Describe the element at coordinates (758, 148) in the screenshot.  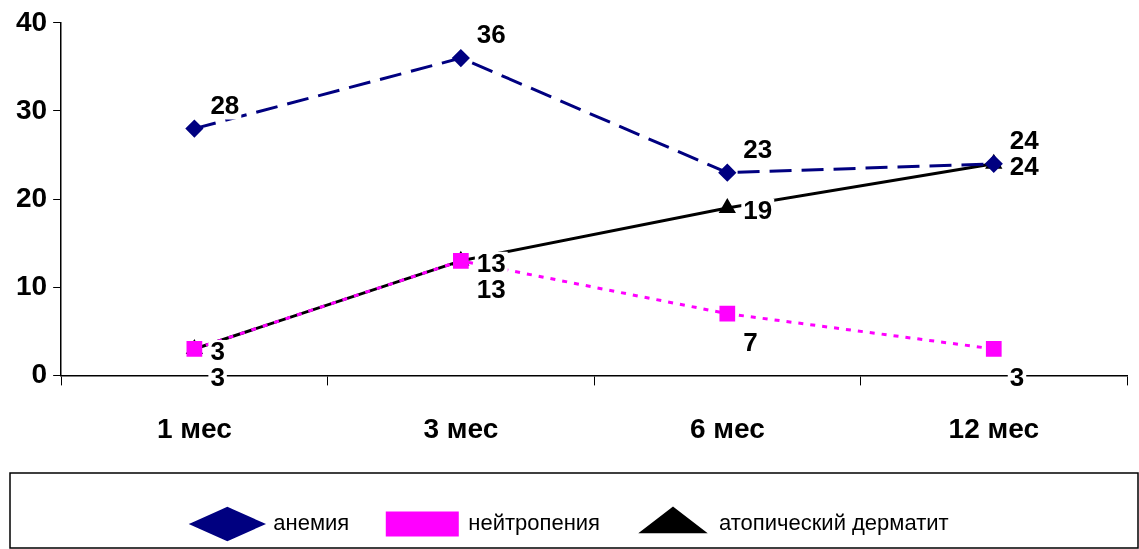
I see `data-label: 23` at that location.